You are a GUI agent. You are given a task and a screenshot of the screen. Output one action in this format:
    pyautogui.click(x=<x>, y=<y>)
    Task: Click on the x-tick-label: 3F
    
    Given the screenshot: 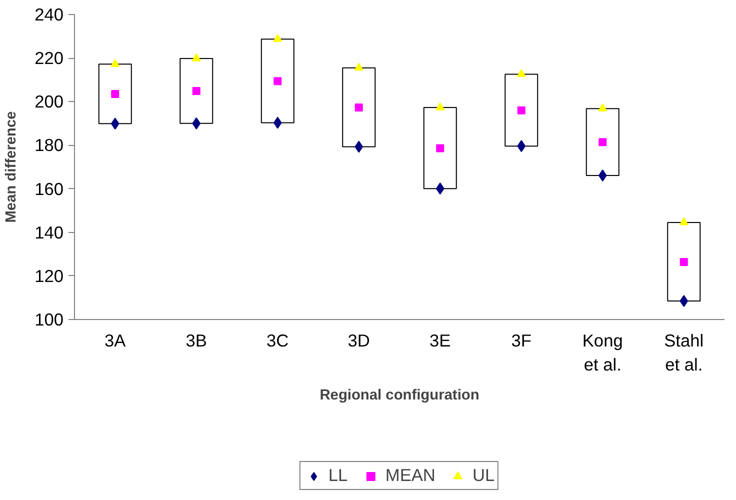 What is the action you would take?
    pyautogui.click(x=521, y=340)
    